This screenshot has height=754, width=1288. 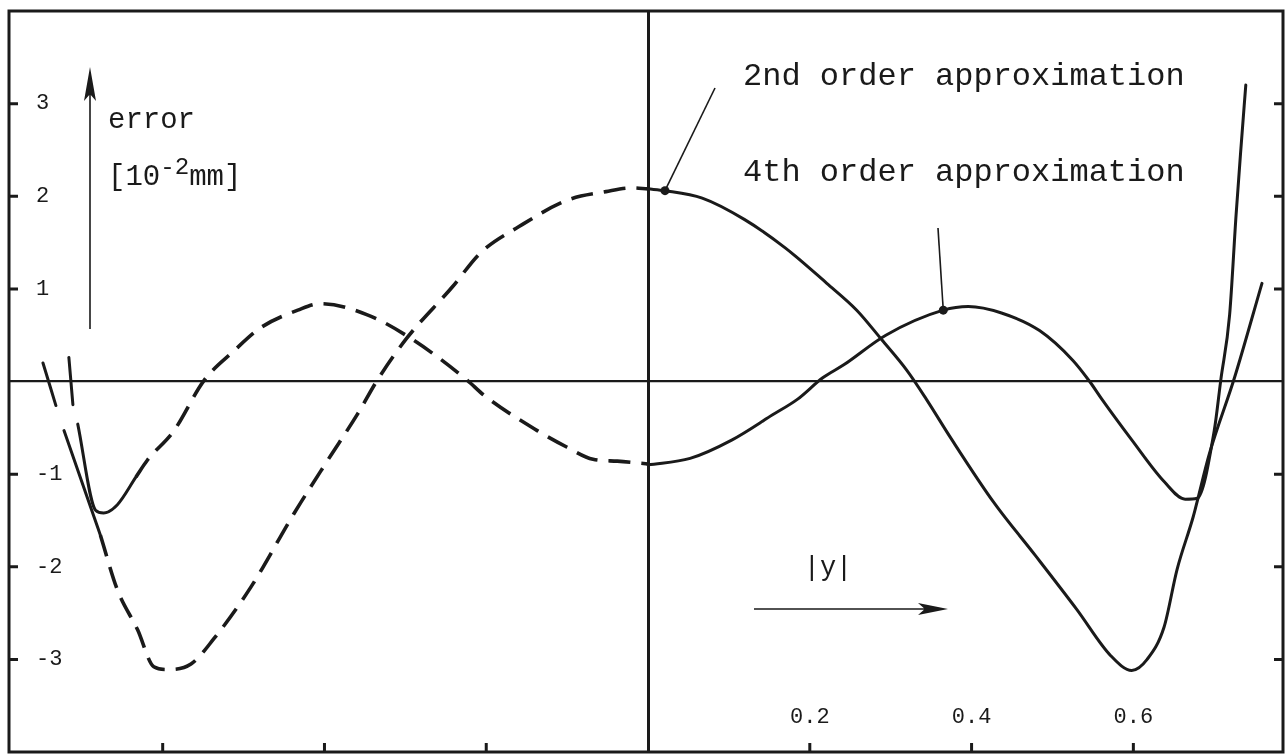 I want to click on y-tick-label: -1, so click(x=49, y=474).